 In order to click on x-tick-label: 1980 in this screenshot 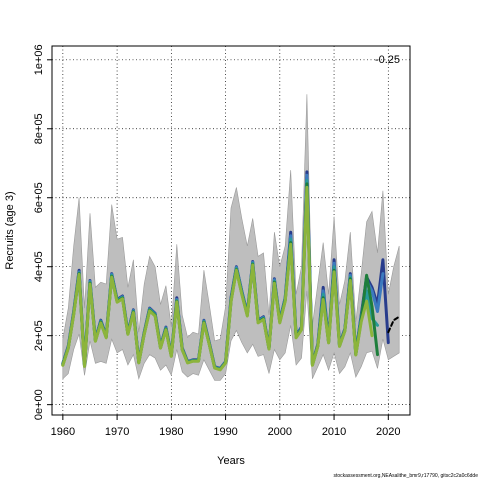, I will do `click(171, 432)`.